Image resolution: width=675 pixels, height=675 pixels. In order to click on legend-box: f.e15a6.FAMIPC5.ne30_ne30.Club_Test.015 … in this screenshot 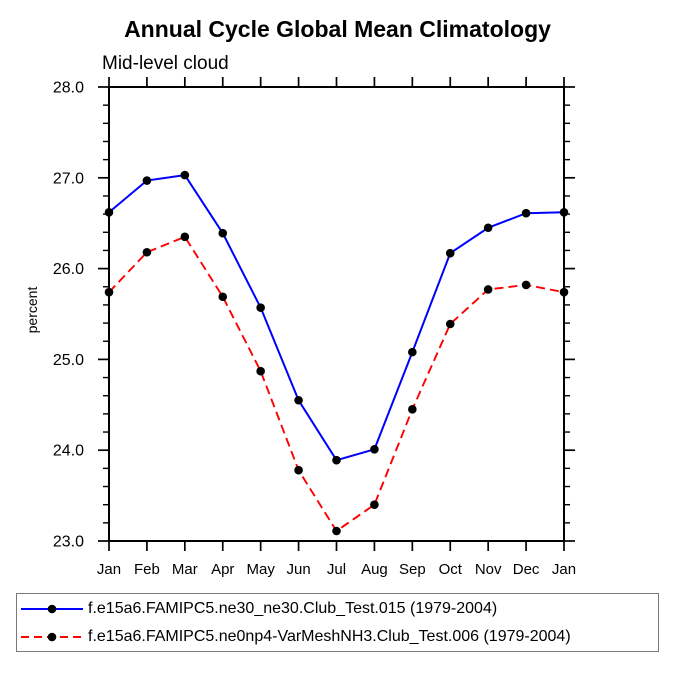, I will do `click(337, 622)`.